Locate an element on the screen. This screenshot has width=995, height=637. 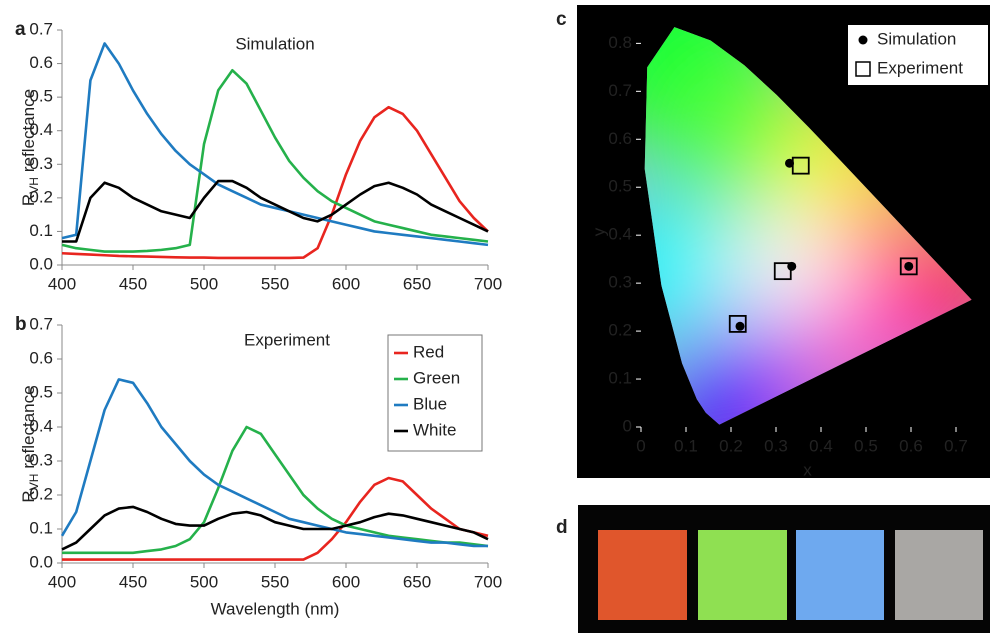
panel-label: c is located at coordinates (561, 19).